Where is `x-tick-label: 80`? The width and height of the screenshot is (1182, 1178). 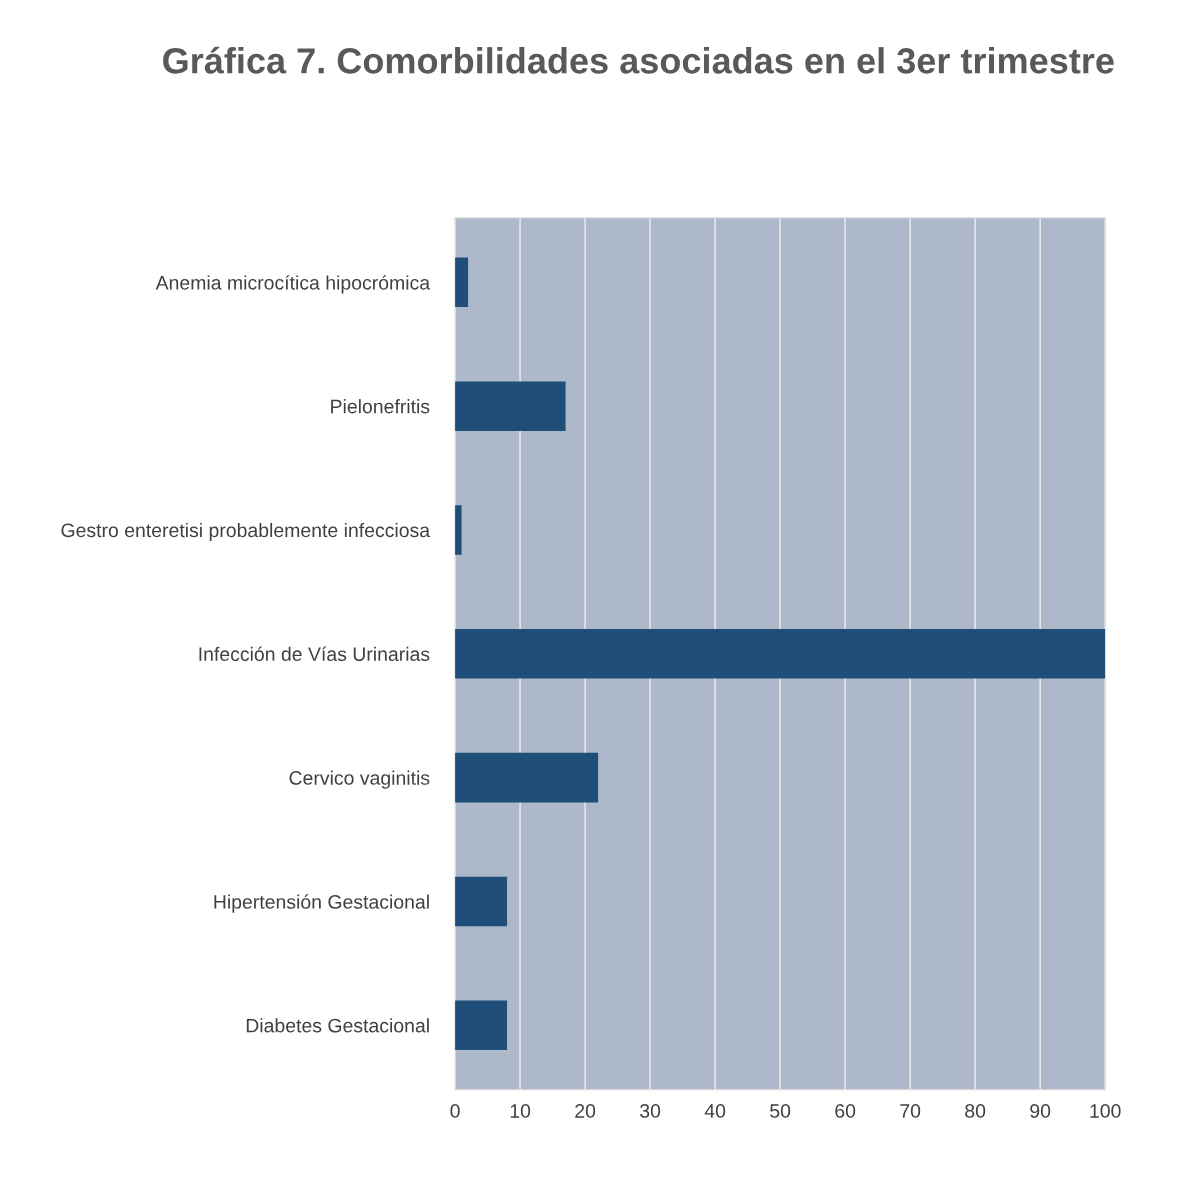 x-tick-label: 80 is located at coordinates (975, 1111).